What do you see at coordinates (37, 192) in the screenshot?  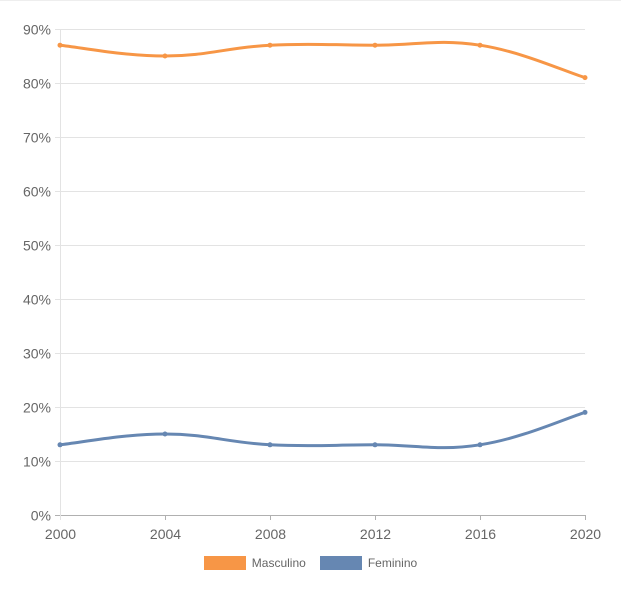 I see `y-tick-label: 60%` at bounding box center [37, 192].